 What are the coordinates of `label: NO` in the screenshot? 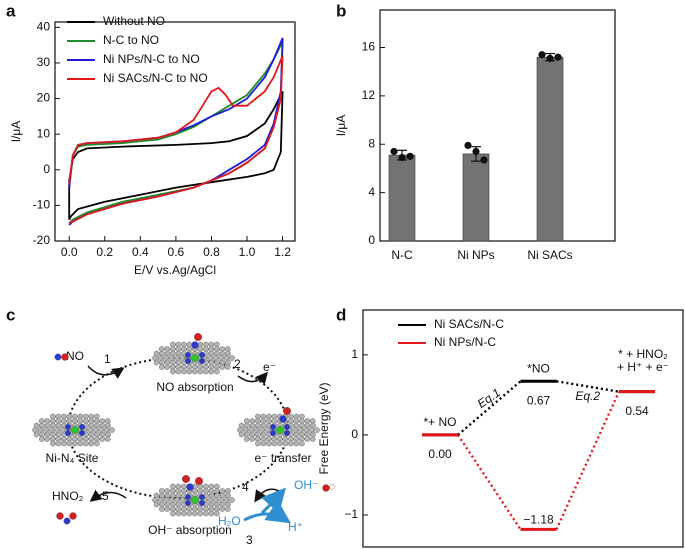 It's located at (75, 356).